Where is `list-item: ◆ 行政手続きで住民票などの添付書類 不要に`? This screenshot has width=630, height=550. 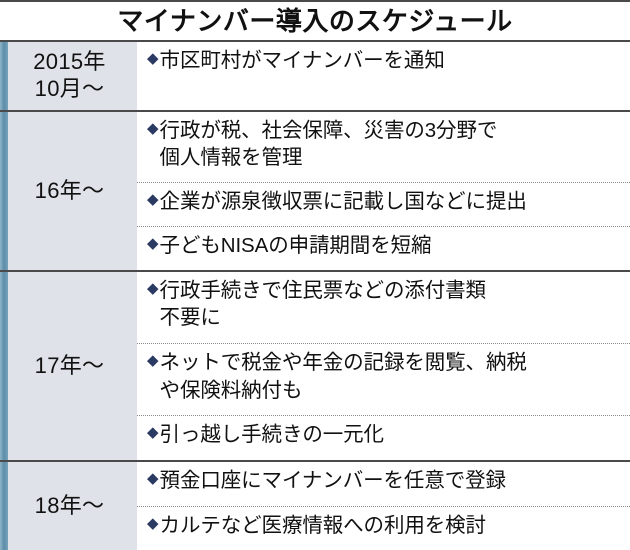
list-item: ◆ 行政手続きで住民票などの添付書類 不要に is located at coordinates (383, 308).